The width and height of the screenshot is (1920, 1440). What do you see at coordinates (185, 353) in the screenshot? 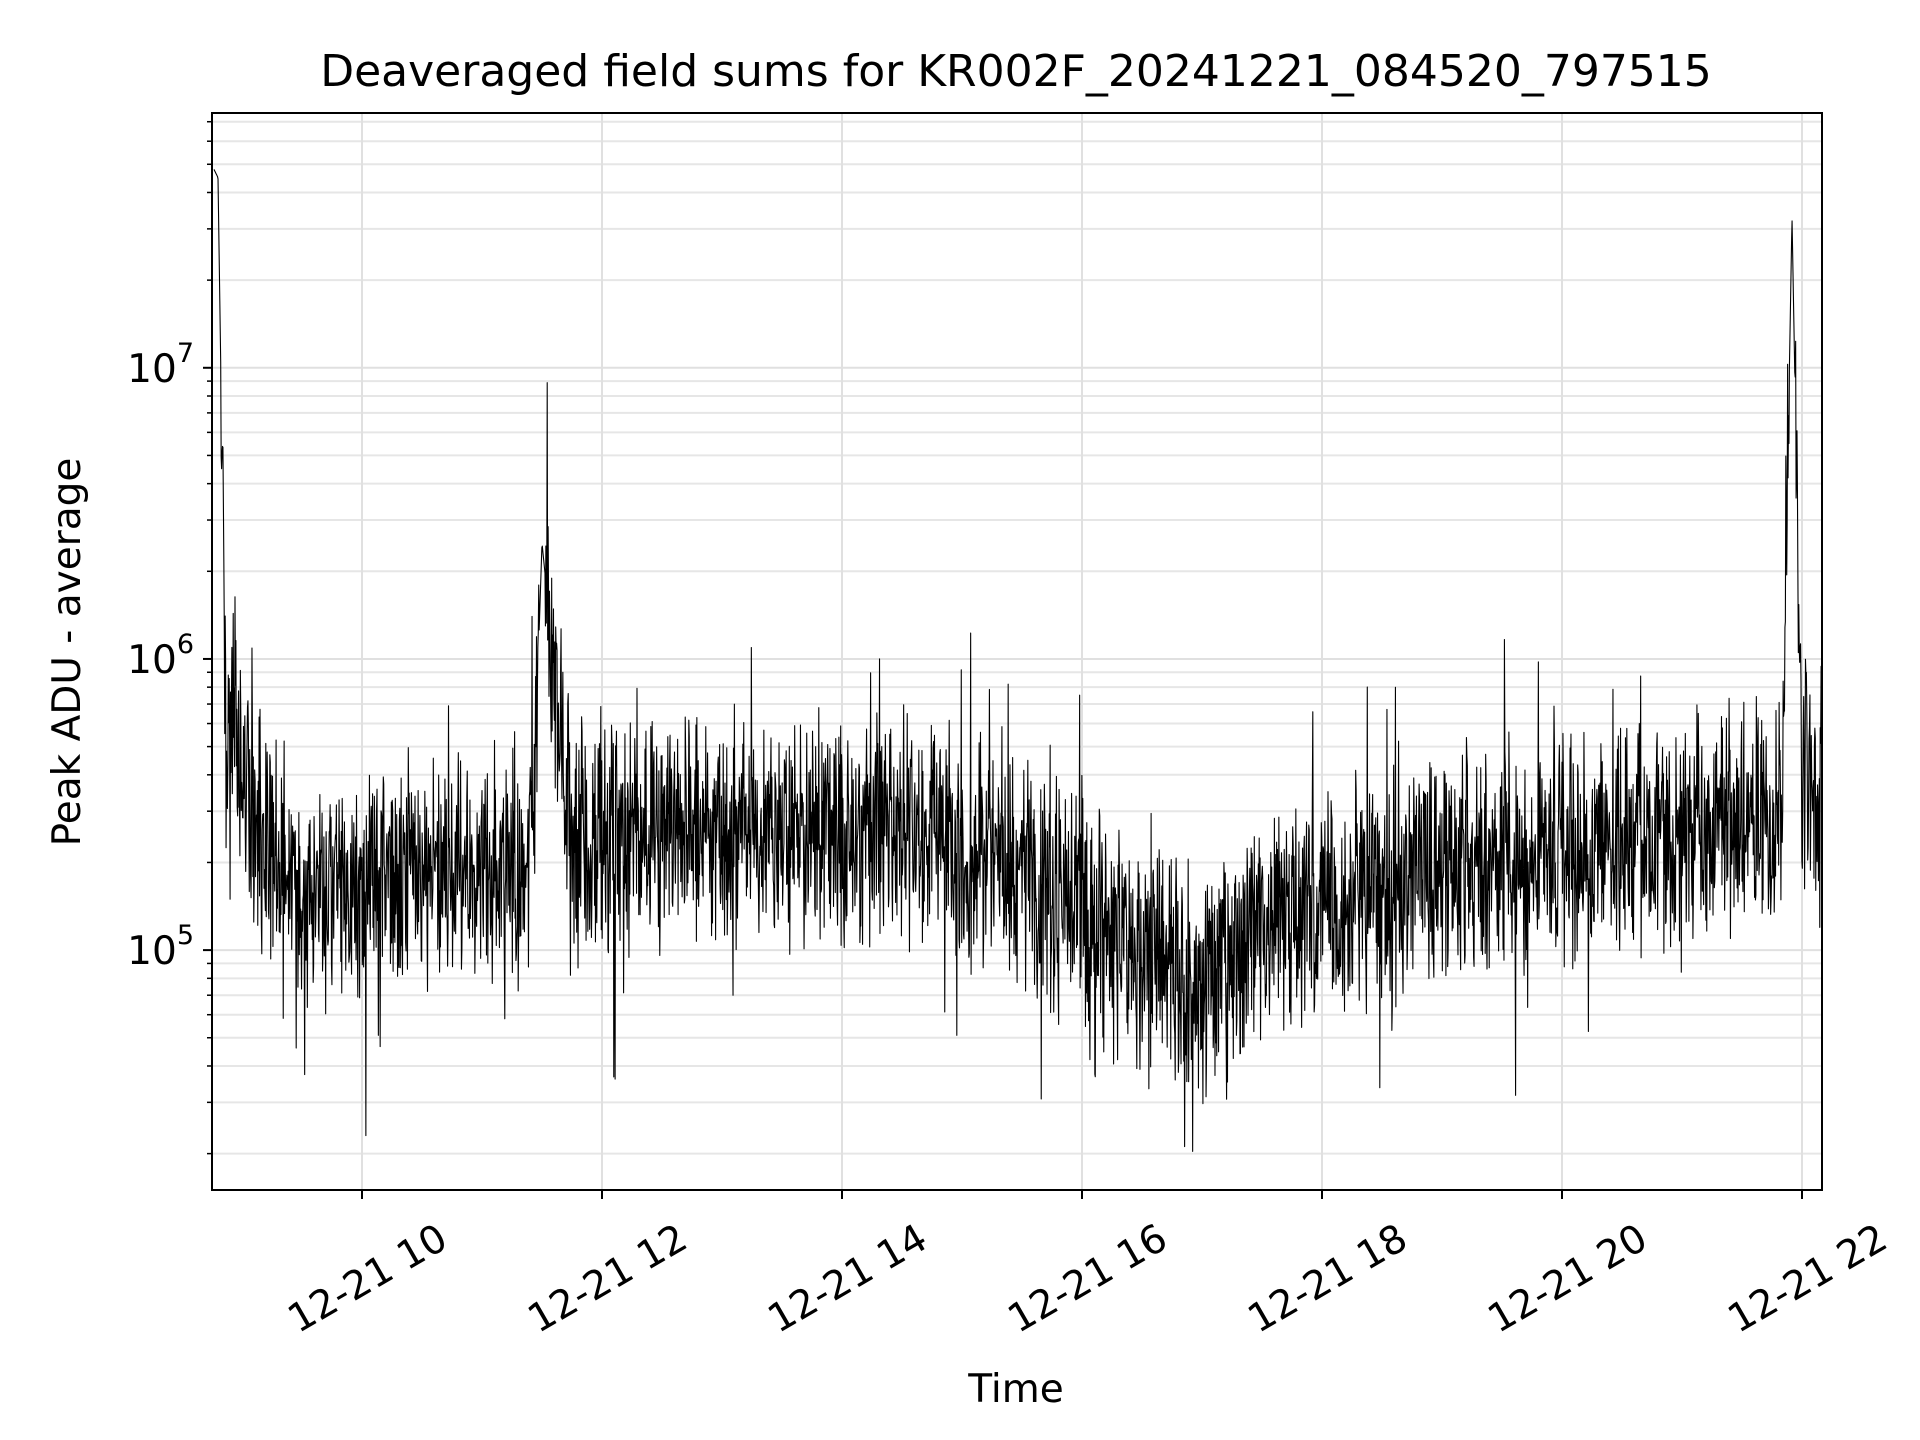
I see `y-tick-exponent: 7` at bounding box center [185, 353].